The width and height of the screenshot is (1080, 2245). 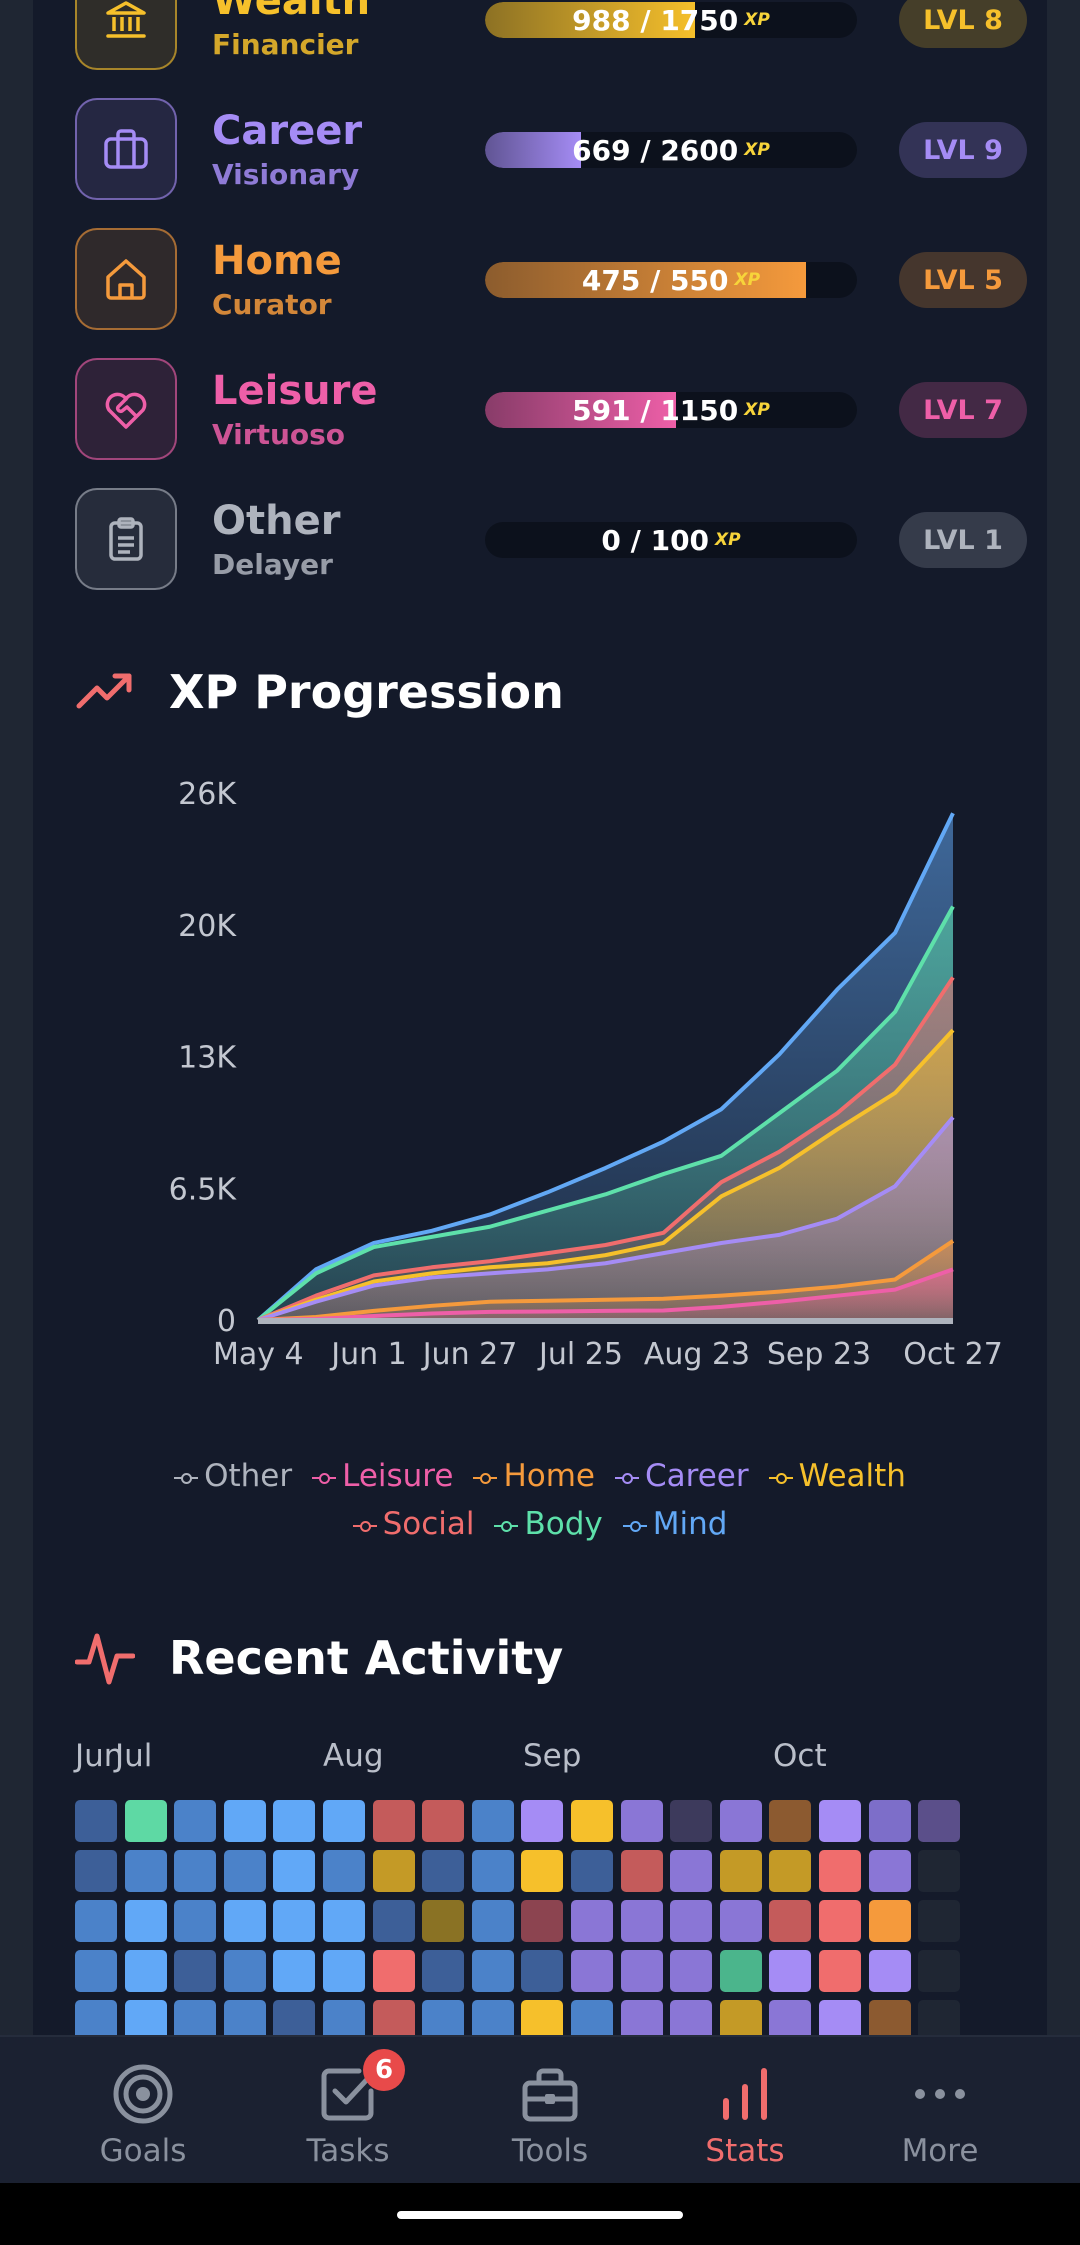 What do you see at coordinates (233, 1476) in the screenshot?
I see `legend-item-other: Other` at bounding box center [233, 1476].